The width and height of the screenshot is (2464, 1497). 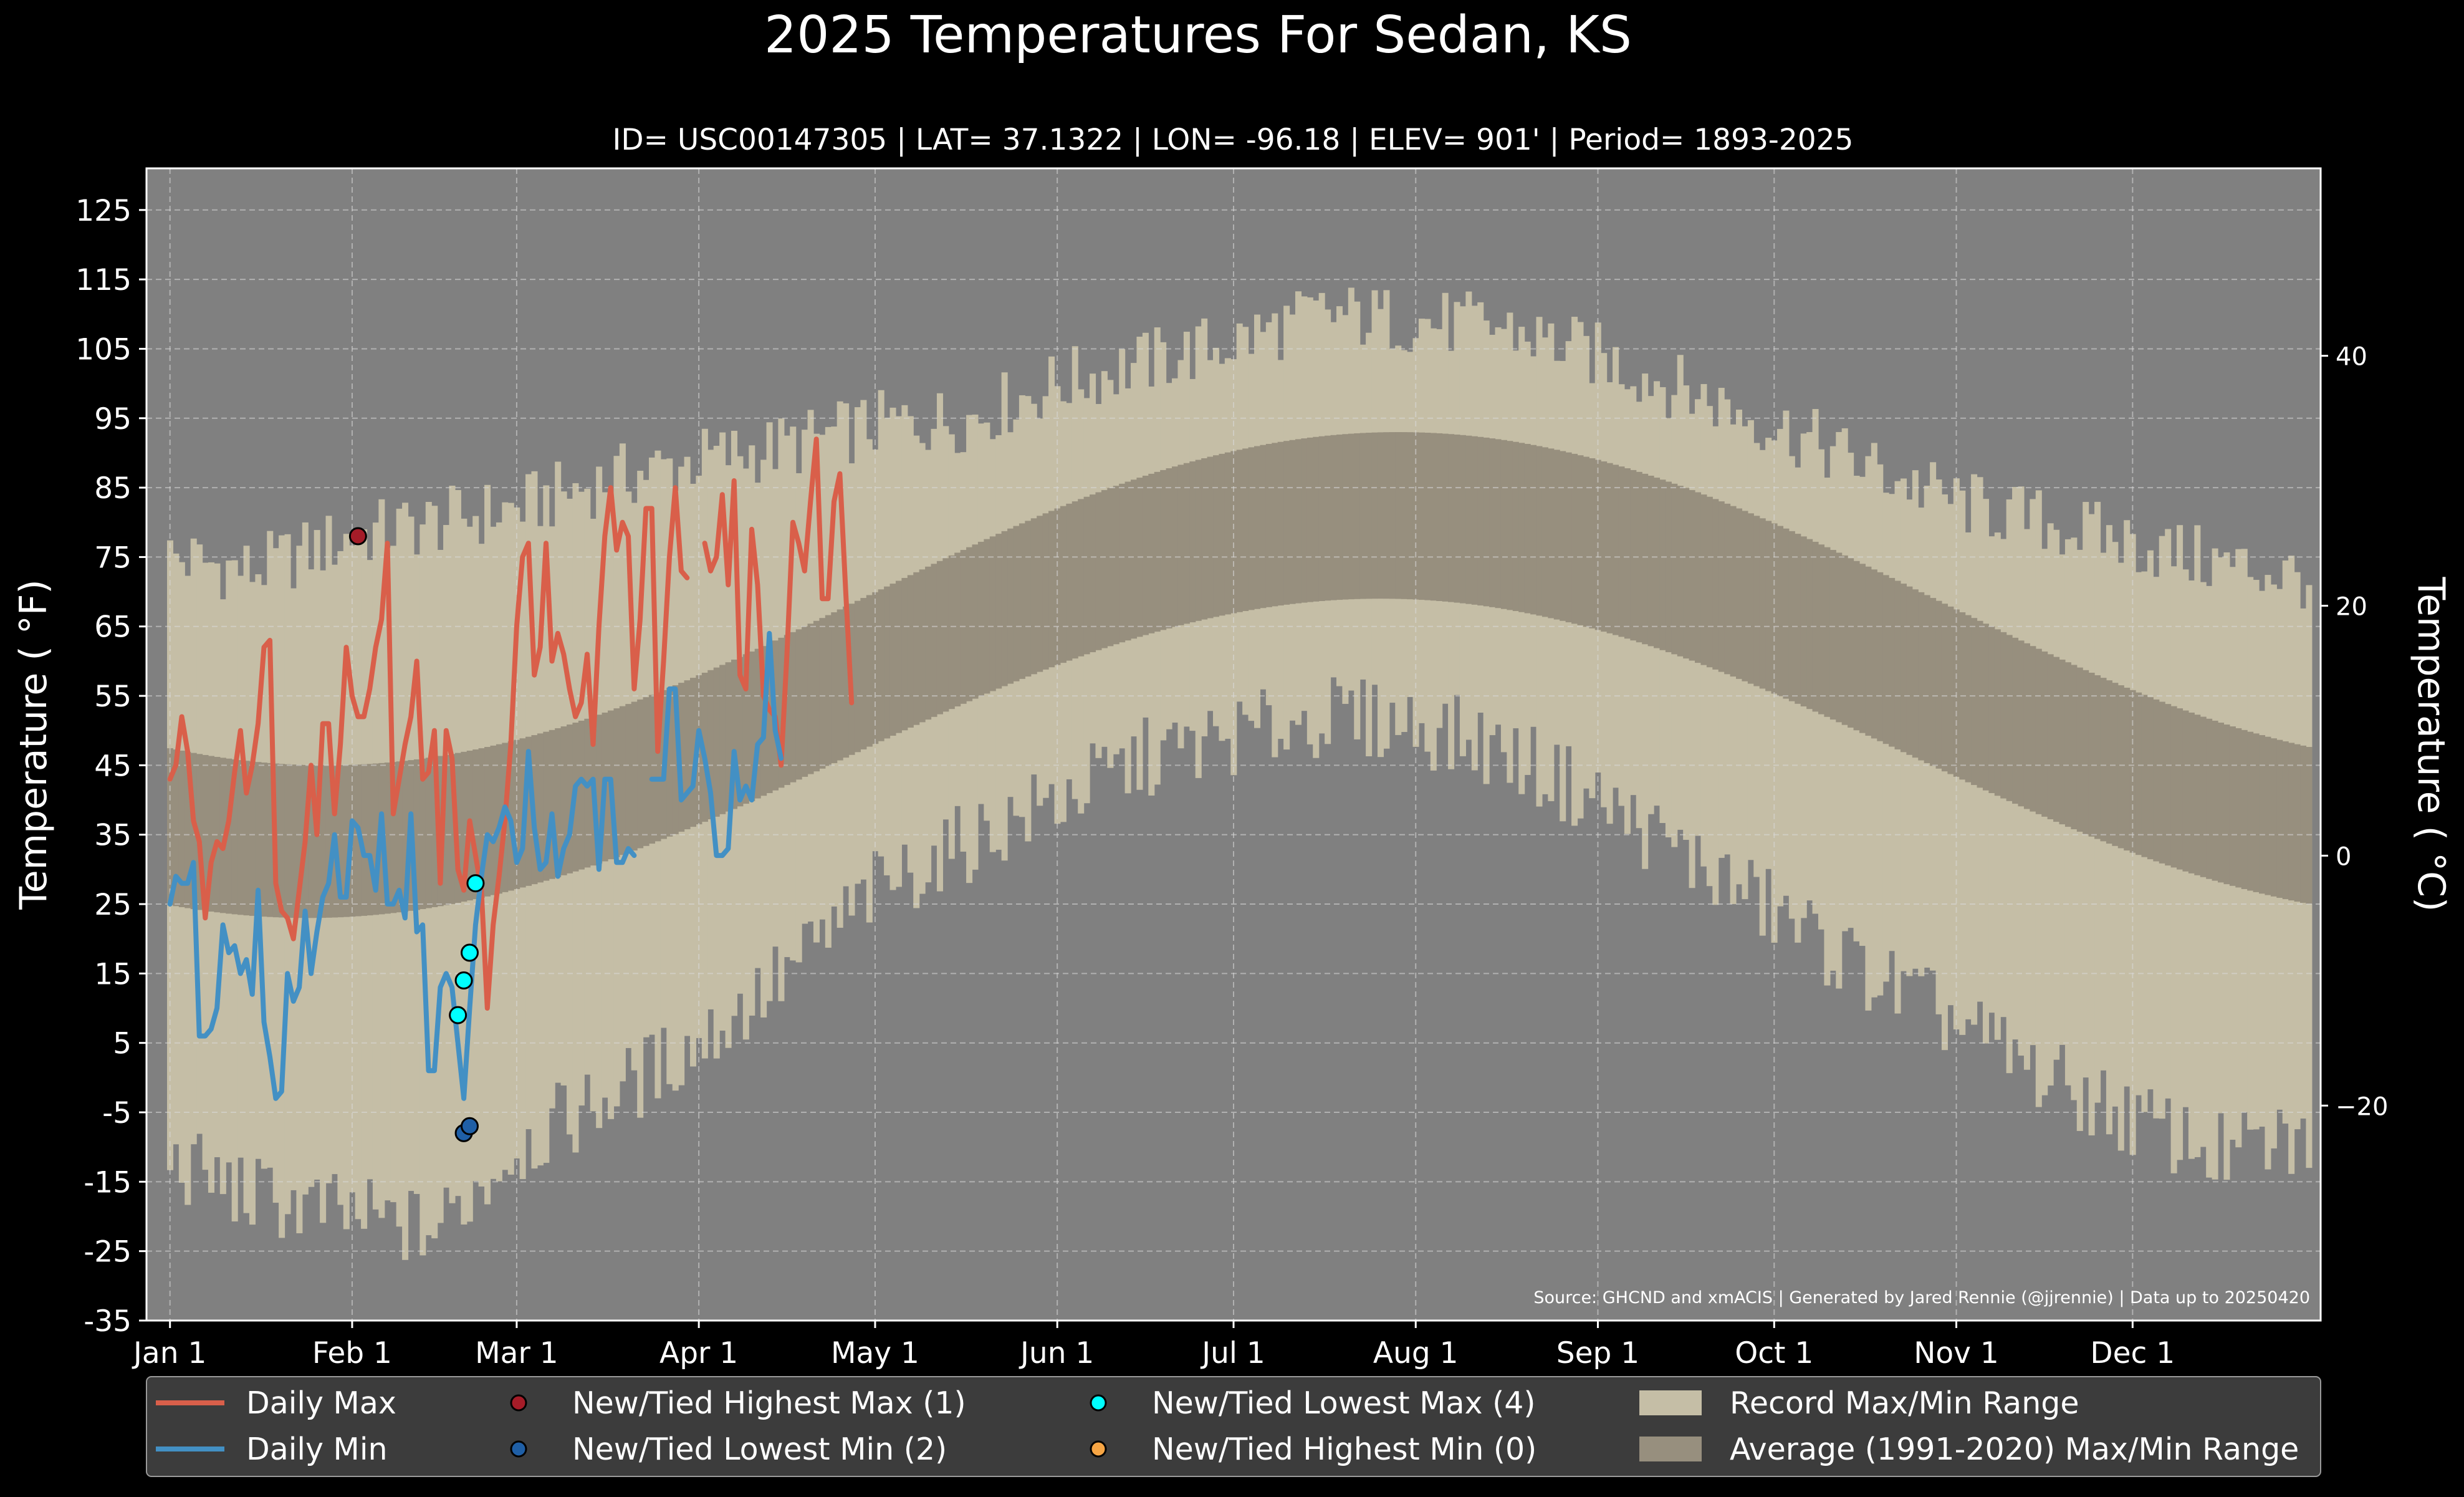 I want to click on y-tick-label: 65, so click(x=113, y=627).